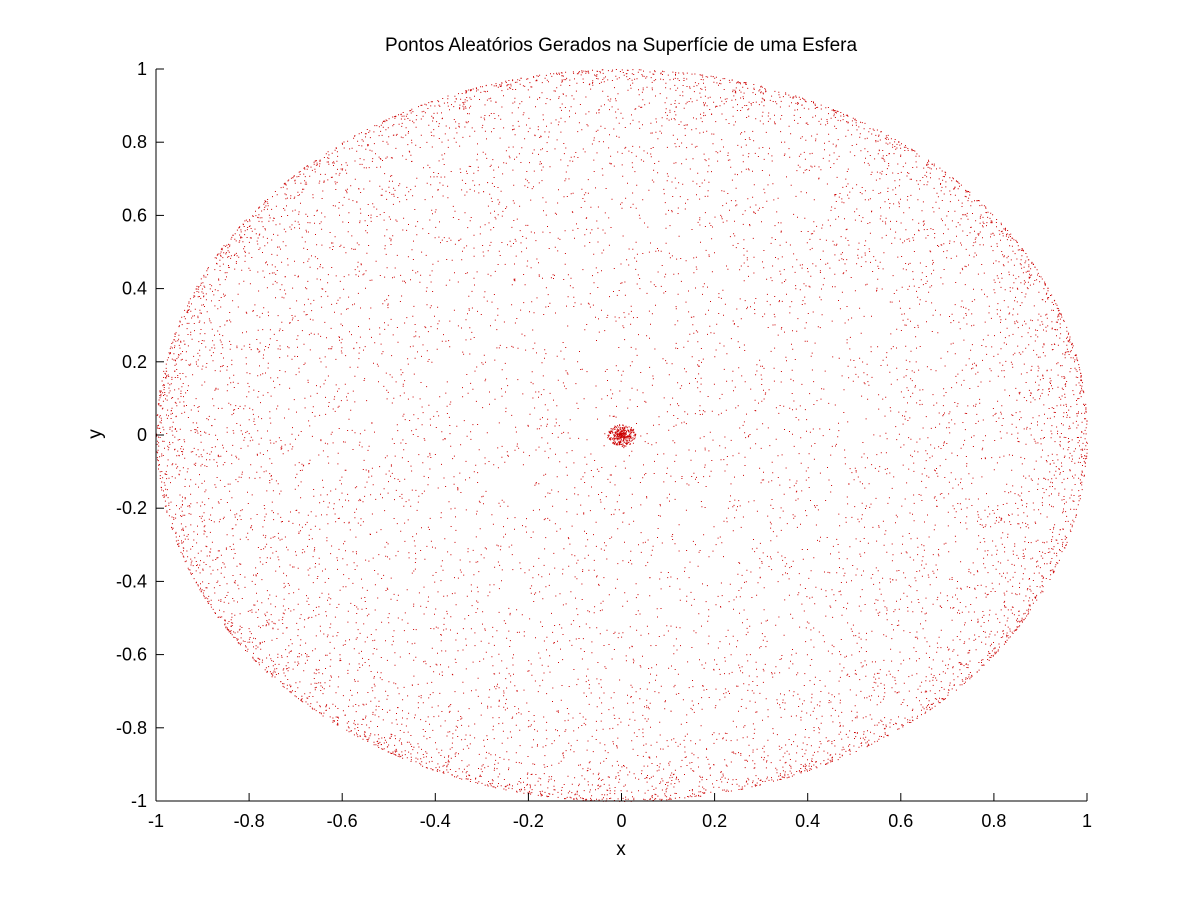 This screenshot has height=900, width=1200. I want to click on y-tick-label: 0, so click(142, 435).